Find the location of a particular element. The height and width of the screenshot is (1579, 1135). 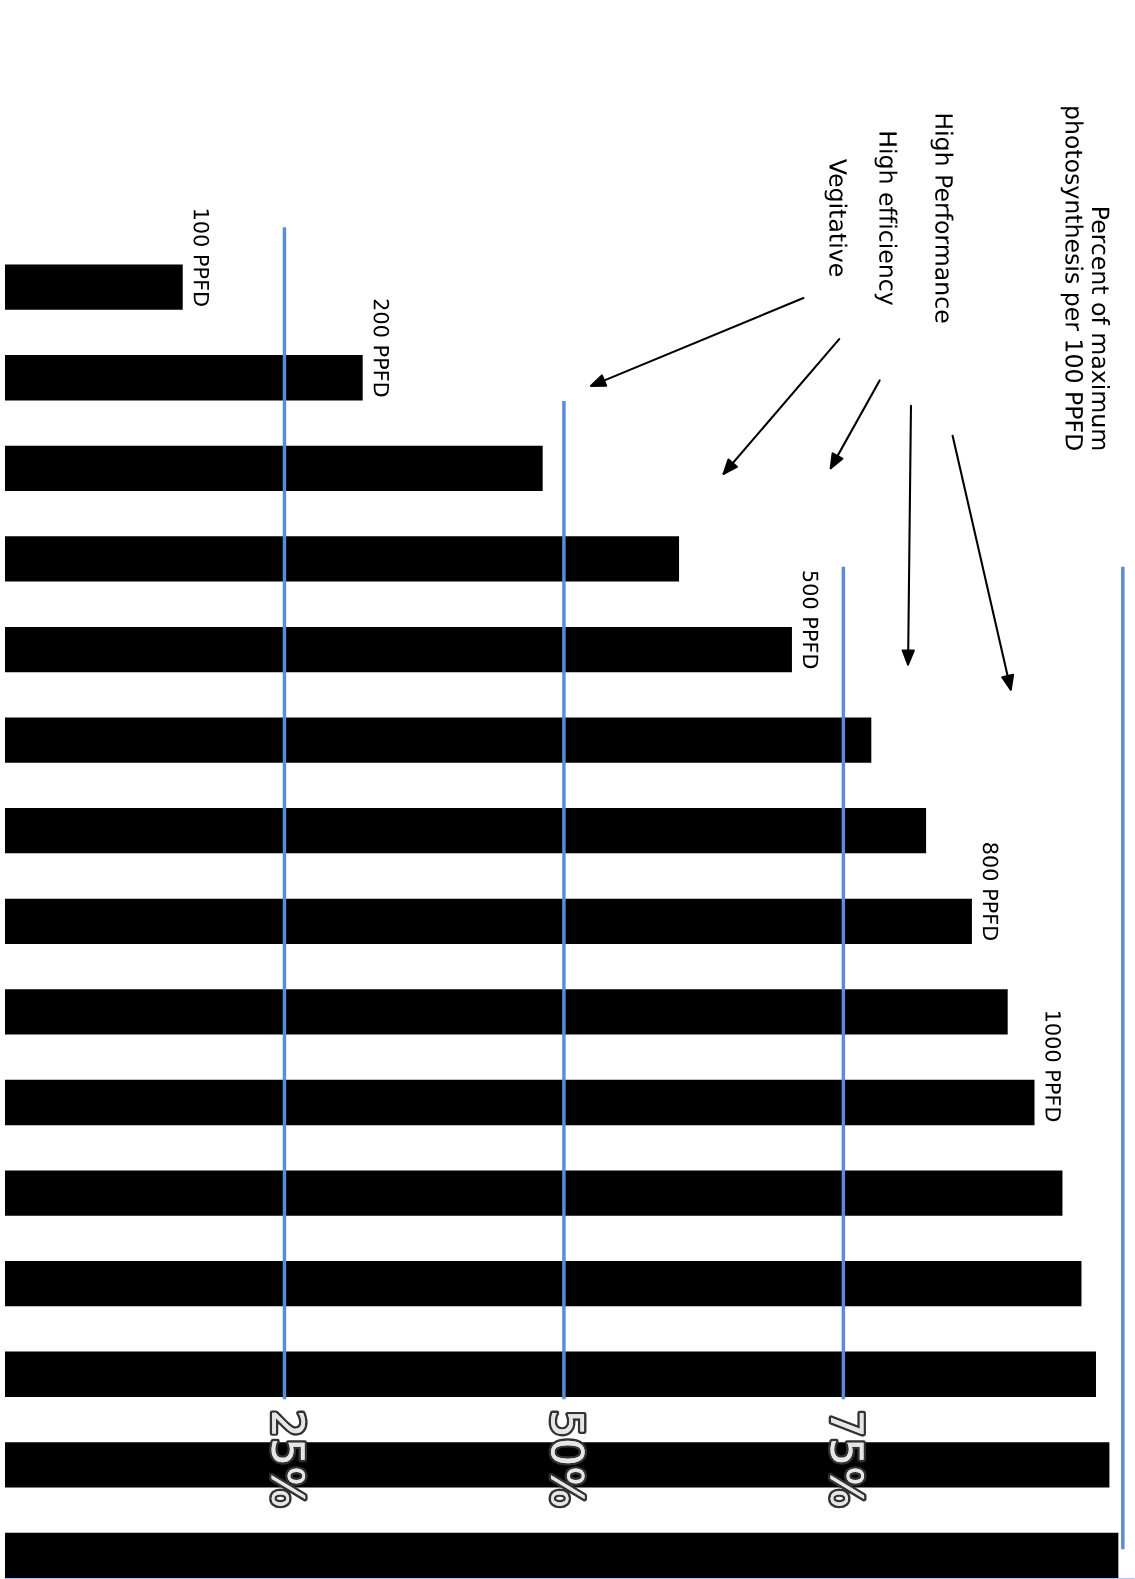

y-tick-label: 1000 PPFD is located at coordinates (1053, 1066).